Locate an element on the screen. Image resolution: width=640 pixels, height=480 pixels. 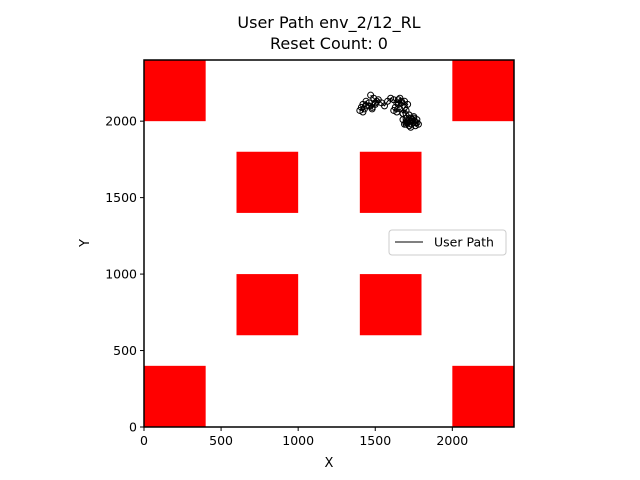
legend-box is located at coordinates (447, 242).